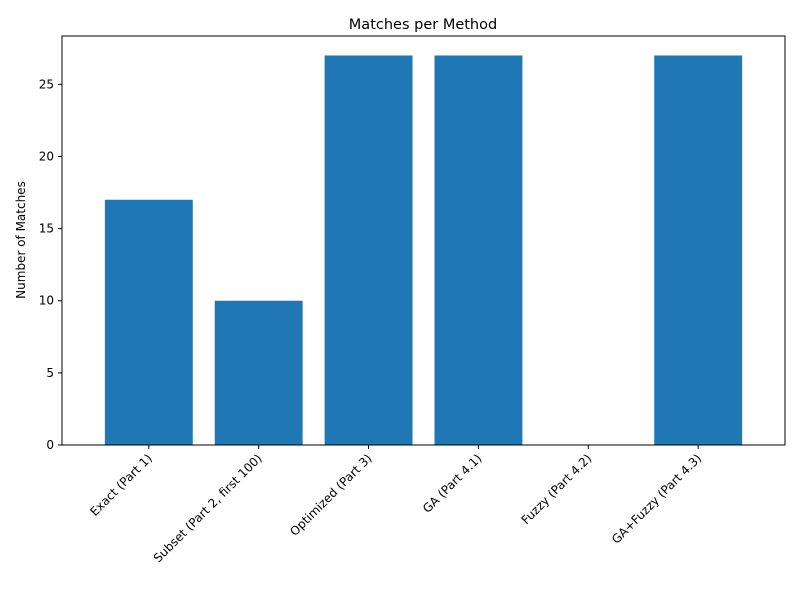  What do you see at coordinates (557, 489) in the screenshot?
I see `x-tick-label-4: Fuzzy (Part 4.2)` at bounding box center [557, 489].